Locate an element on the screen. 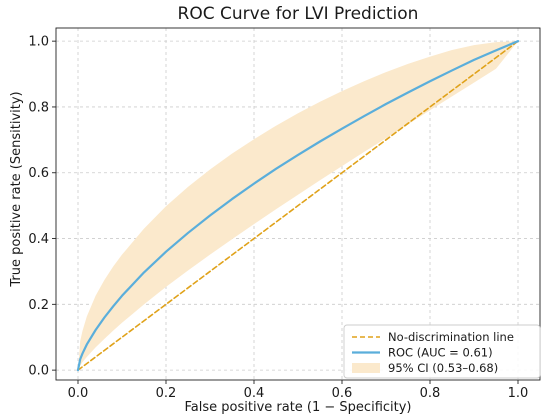  legend-label-1: ROC (AUC = 0.61) is located at coordinates (440, 353).